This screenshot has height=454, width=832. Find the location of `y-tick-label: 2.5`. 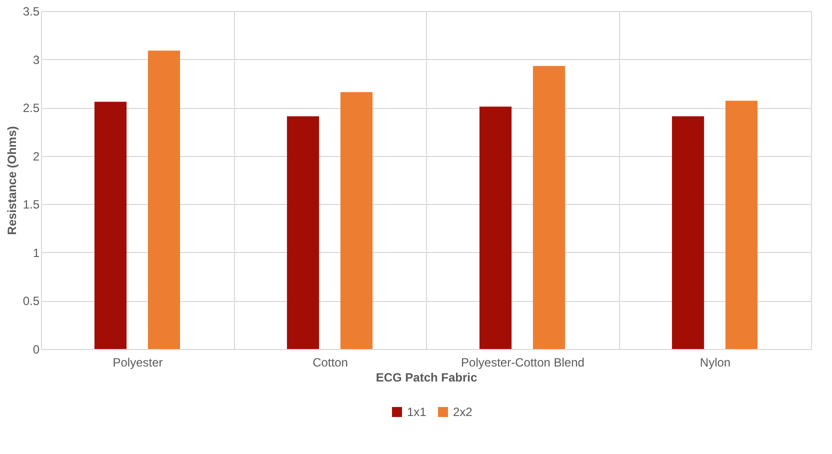

y-tick-label: 2.5 is located at coordinates (31, 108).